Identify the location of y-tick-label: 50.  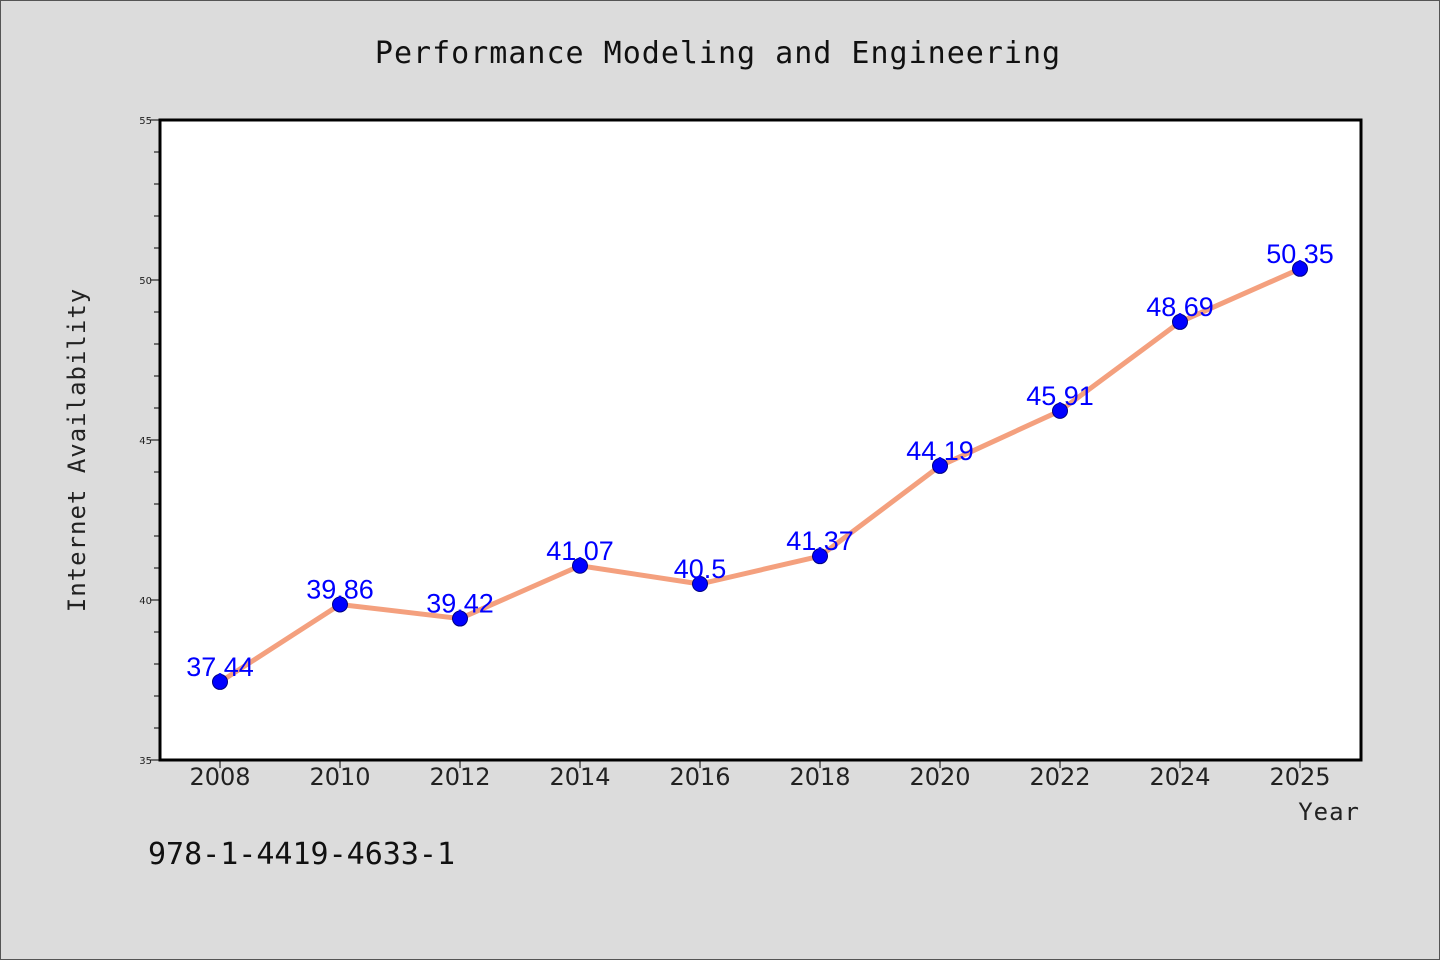
(145, 281).